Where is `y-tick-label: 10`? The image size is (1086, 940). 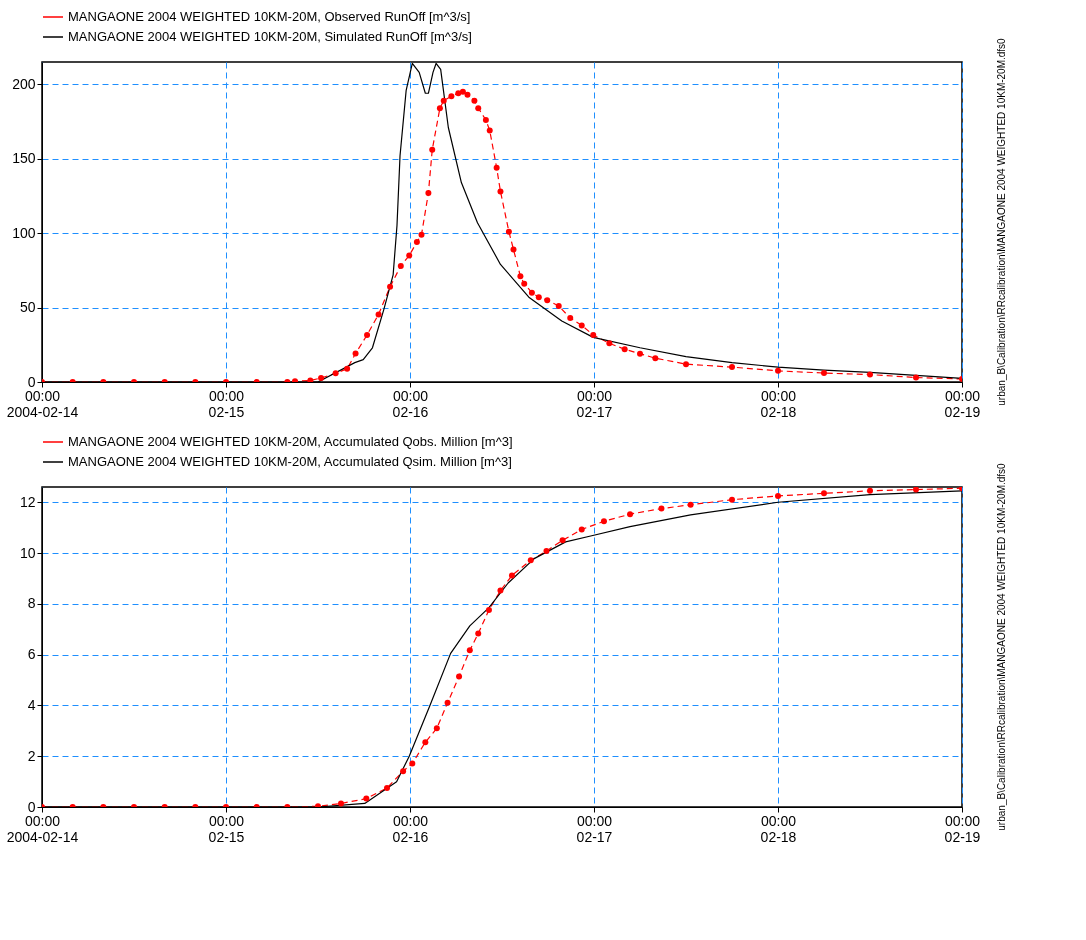
y-tick-label: 10 is located at coordinates (27, 552).